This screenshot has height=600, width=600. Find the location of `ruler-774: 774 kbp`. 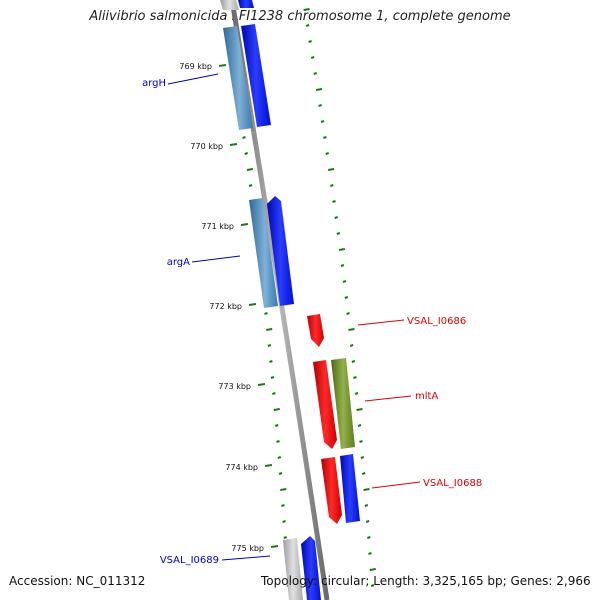

ruler-774: 774 kbp is located at coordinates (249, 467).